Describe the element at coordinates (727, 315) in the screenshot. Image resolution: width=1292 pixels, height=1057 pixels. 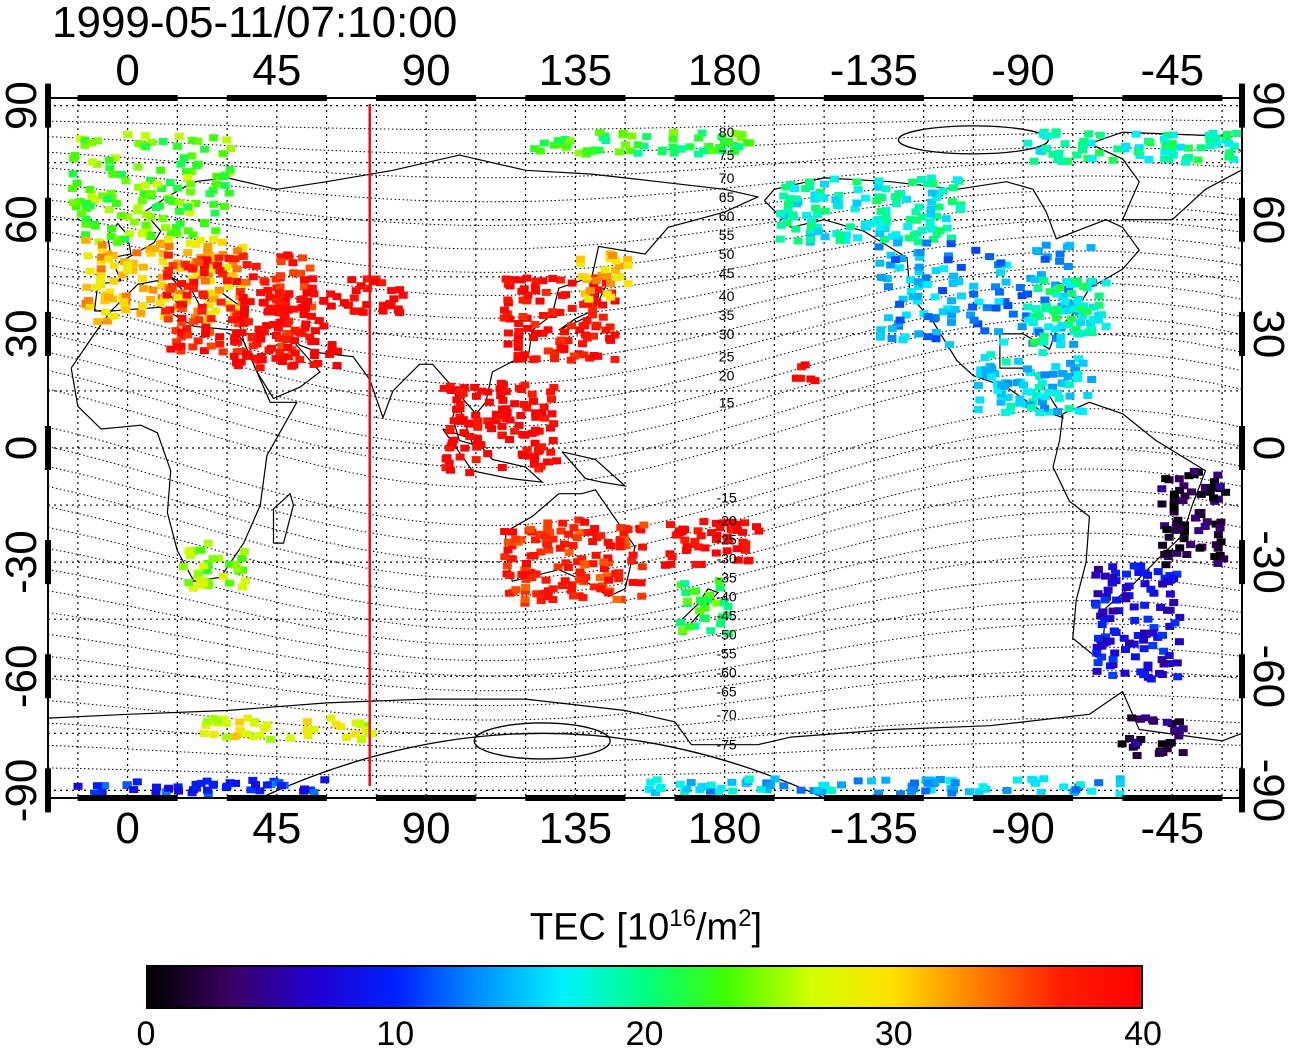
I see `contour-label: 35` at that location.